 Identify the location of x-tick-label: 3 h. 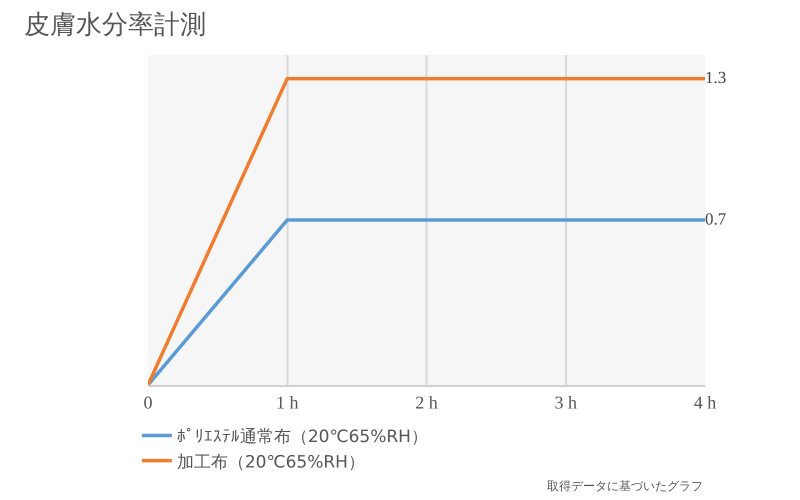
(565, 402).